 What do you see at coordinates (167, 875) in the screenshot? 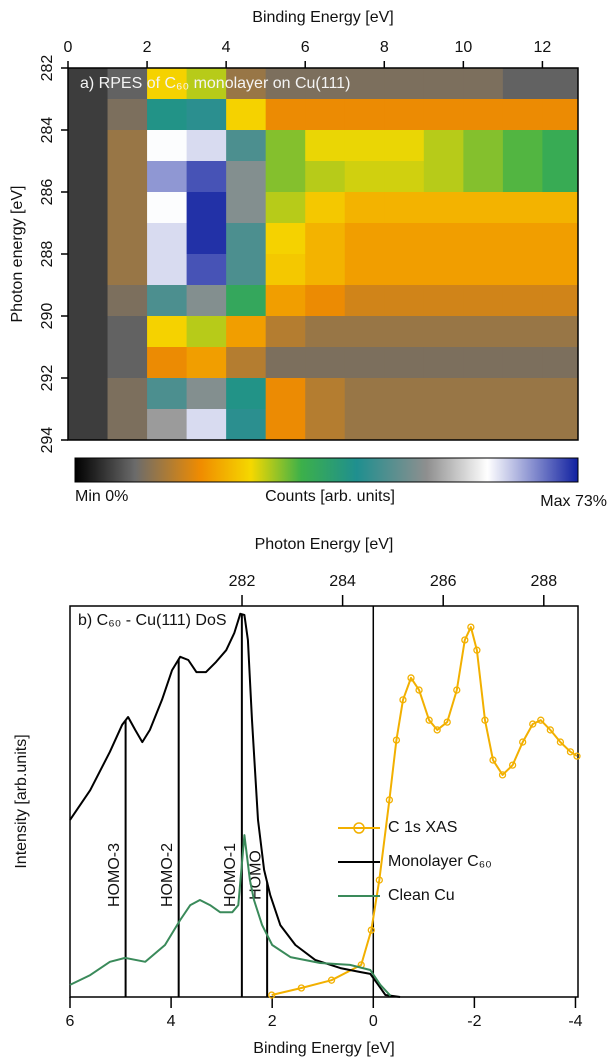
I see `annotation-label: HOMO-2` at bounding box center [167, 875].